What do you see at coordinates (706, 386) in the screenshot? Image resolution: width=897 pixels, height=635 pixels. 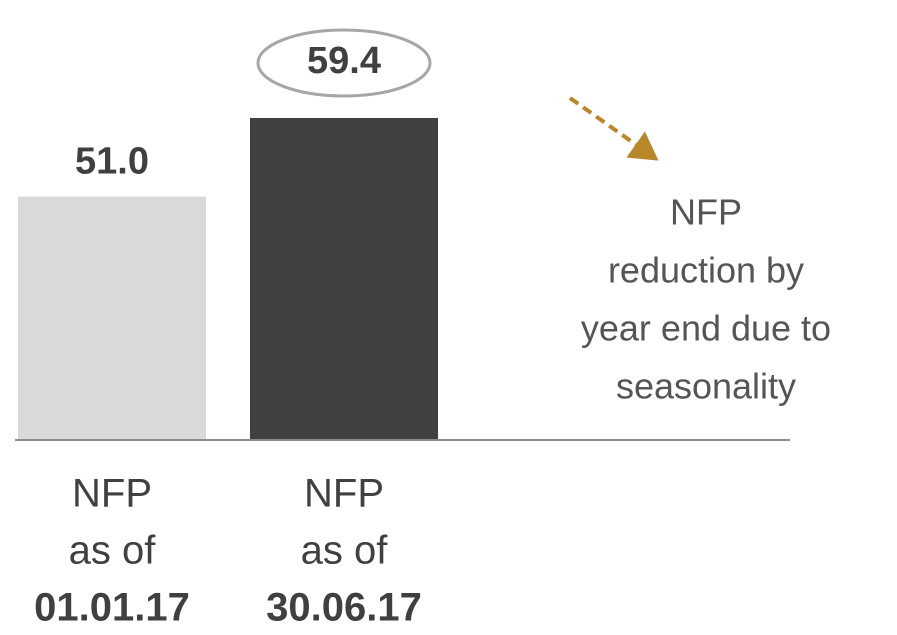 I see `annotation: seasonality` at bounding box center [706, 386].